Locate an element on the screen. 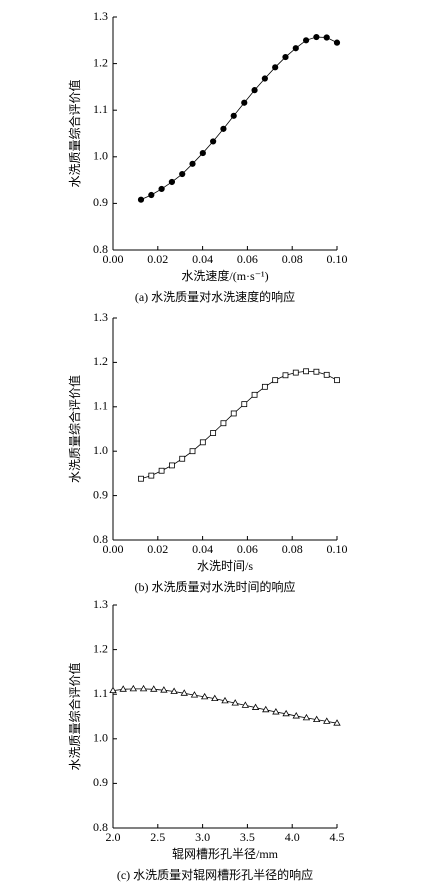 The width and height of the screenshot is (421, 890). x-tick-label: 4.5 is located at coordinates (337, 837).